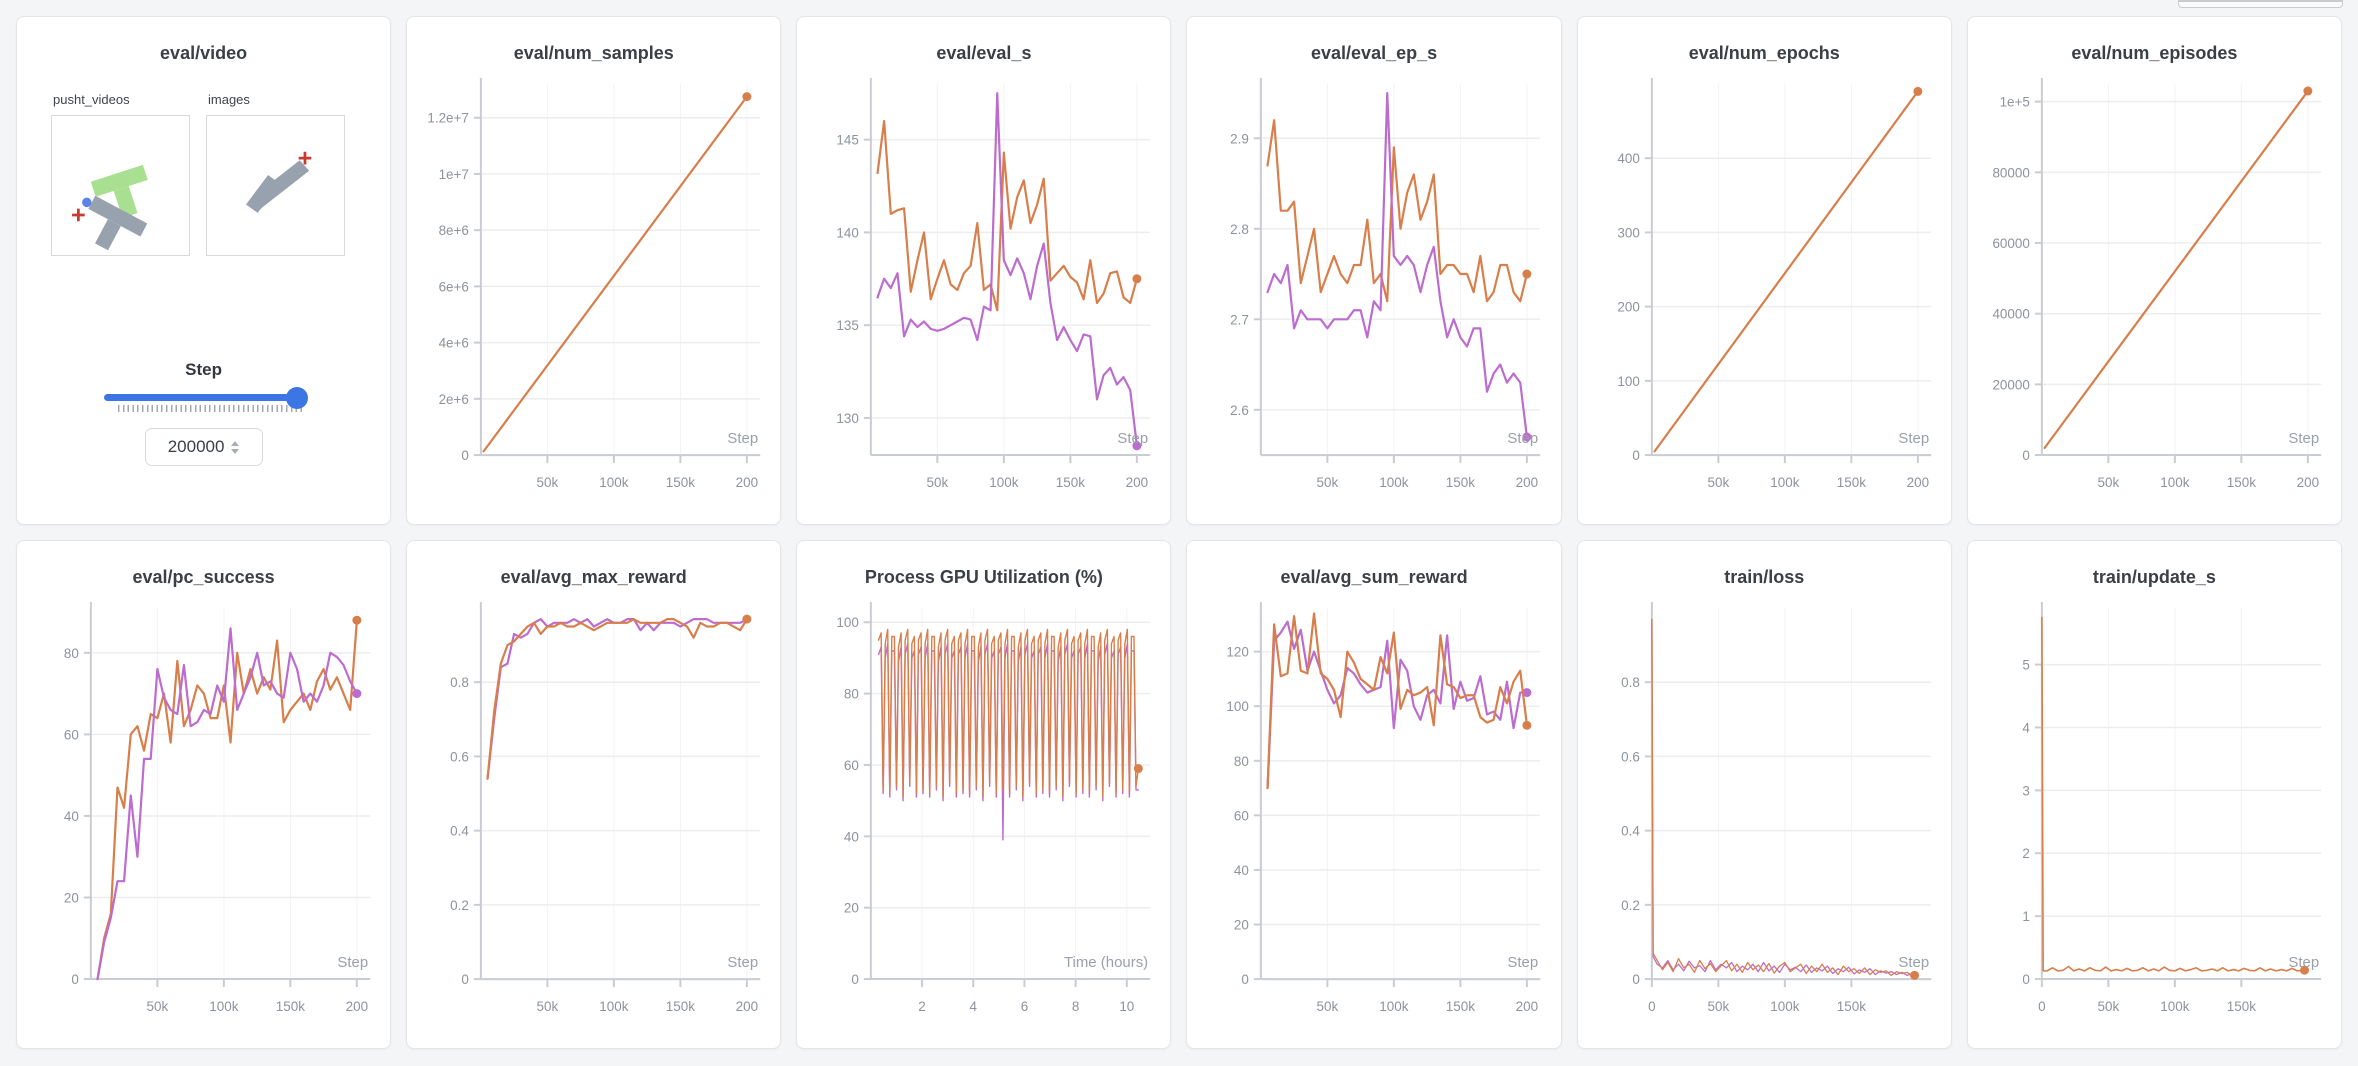  Describe the element at coordinates (203, 447) in the screenshot. I see `step-input: 200000` at that location.